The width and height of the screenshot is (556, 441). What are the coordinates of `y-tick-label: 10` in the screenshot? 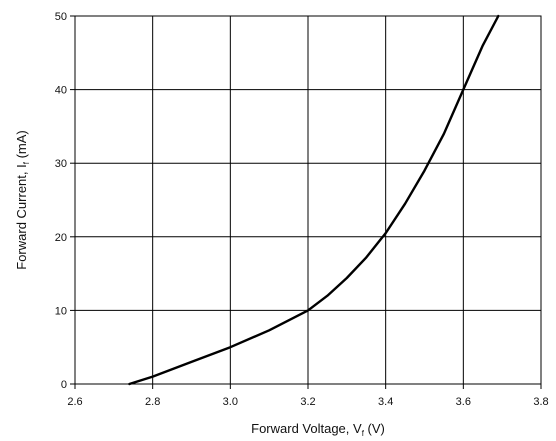 It's located at (61, 311).